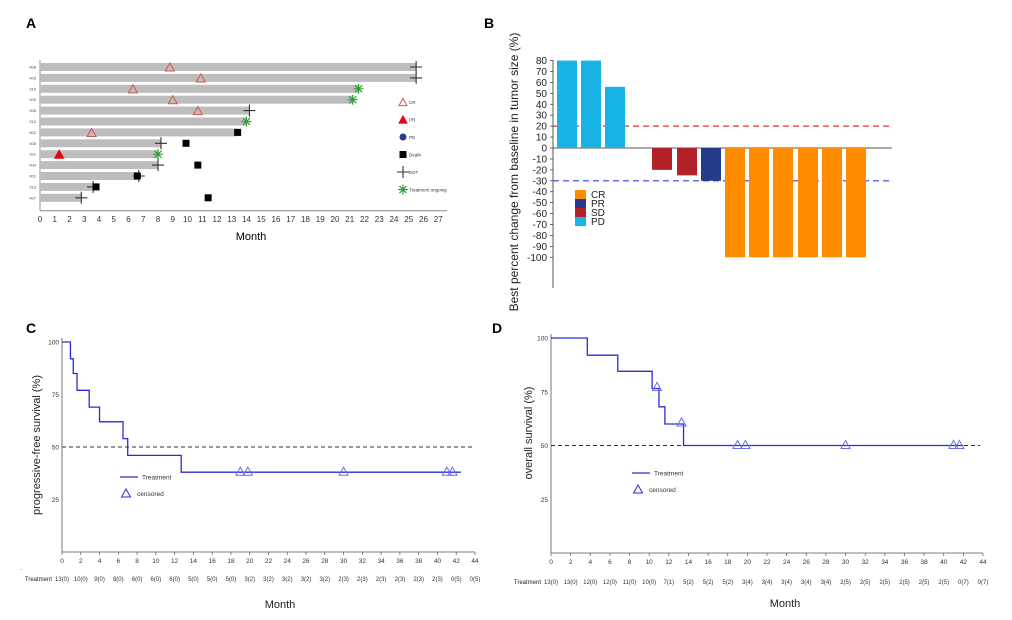 The width and height of the screenshot is (1012, 620). I want to click on panel-c-x-tick: 24, so click(288, 561).